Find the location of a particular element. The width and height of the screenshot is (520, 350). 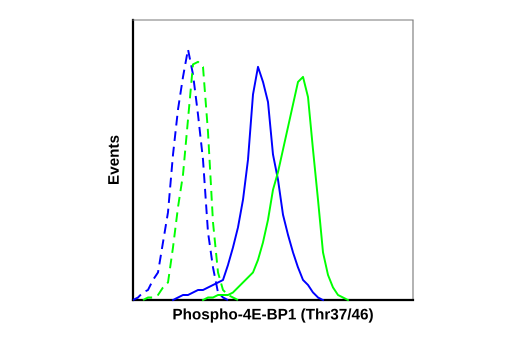

y-axis-title: Events is located at coordinates (113, 160).